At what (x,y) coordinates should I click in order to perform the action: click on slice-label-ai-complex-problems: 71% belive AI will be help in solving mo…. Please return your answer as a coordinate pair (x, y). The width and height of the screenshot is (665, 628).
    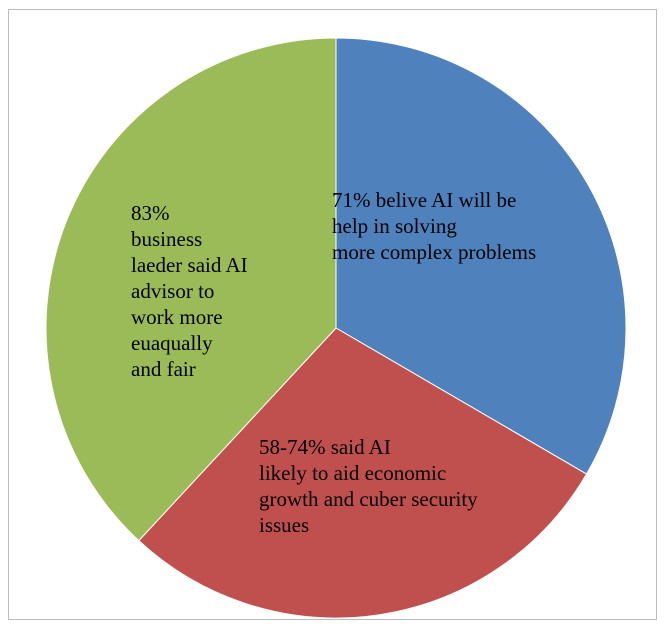
    Looking at the image, I should click on (434, 226).